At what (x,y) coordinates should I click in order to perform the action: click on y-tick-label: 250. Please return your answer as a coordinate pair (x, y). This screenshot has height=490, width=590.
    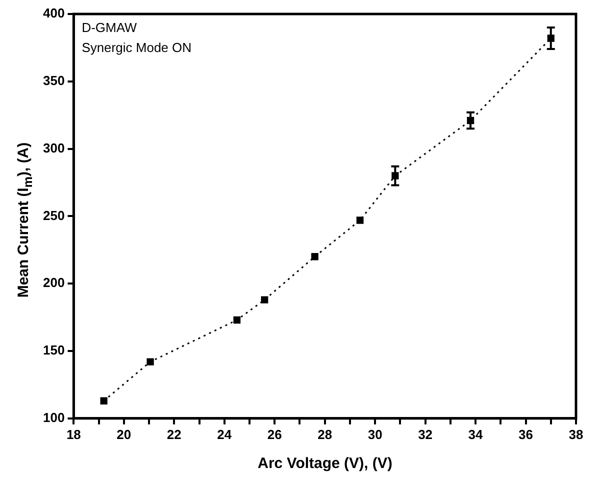
    Looking at the image, I should click on (53, 215).